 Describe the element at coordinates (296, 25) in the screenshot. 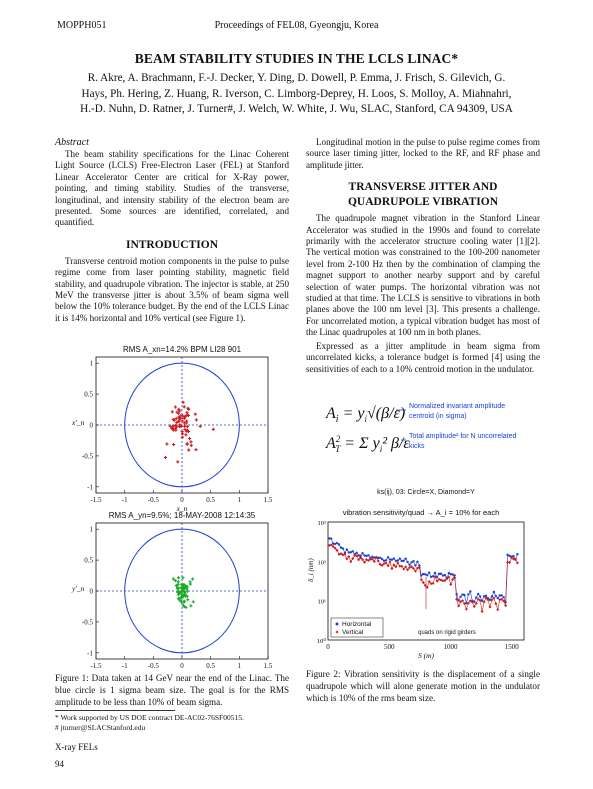

I see `running-header-proceedings: Proceedings of FEL08, Gyeongju, Korea` at that location.